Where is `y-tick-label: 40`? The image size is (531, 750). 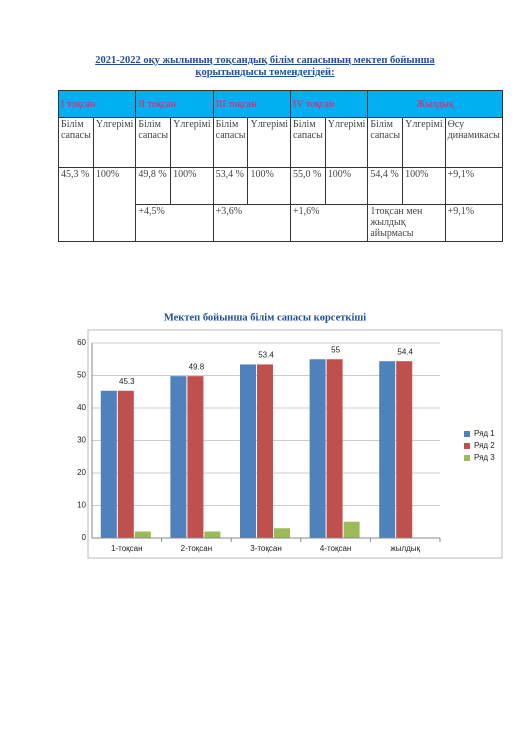
y-tick-label: 40 is located at coordinates (81, 407).